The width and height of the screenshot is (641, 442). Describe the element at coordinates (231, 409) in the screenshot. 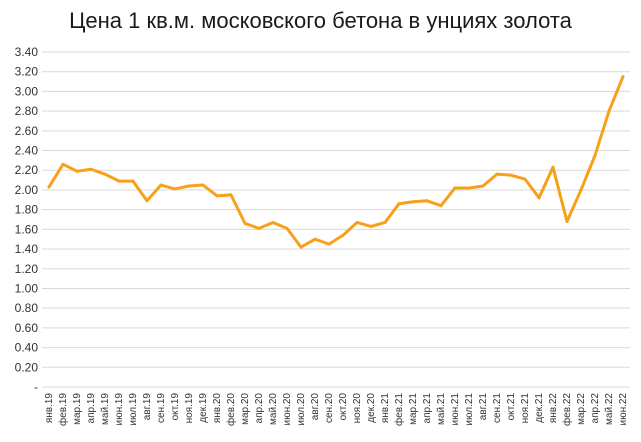

I see `x-tick-label: фев.20` at that location.